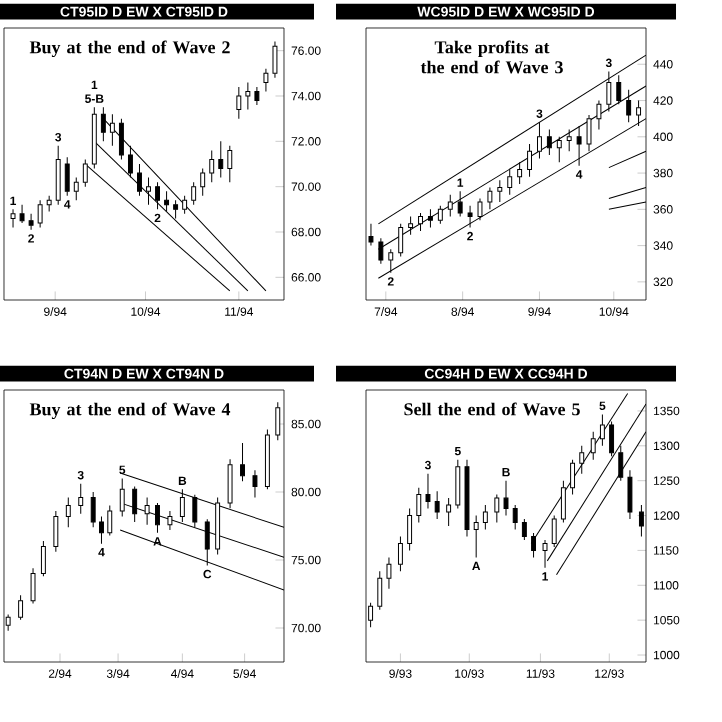  What do you see at coordinates (129, 49) in the screenshot?
I see `text: Buy at the end of Wave 2` at bounding box center [129, 49].